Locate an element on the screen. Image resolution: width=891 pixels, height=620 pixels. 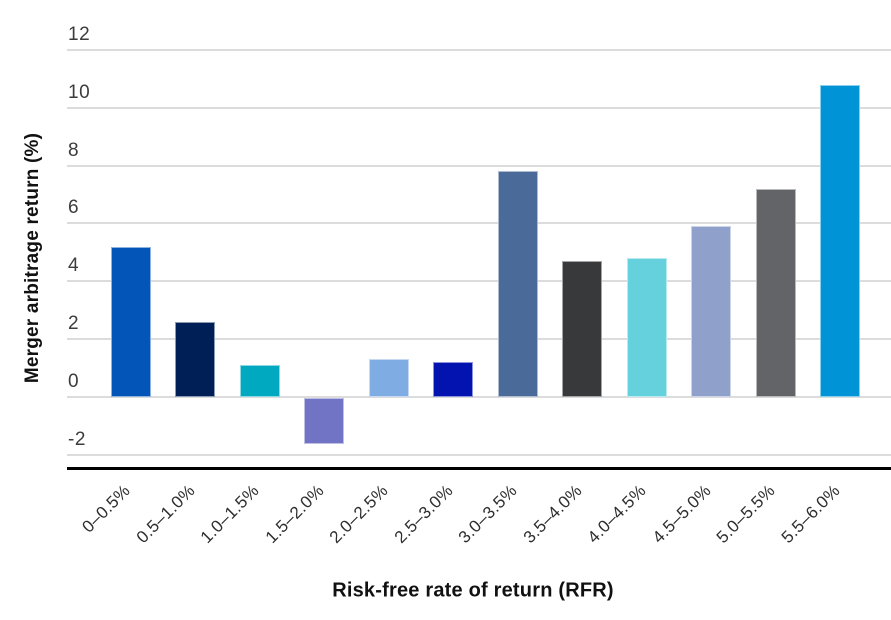
bar-0–0.5% is located at coordinates (130, 321).